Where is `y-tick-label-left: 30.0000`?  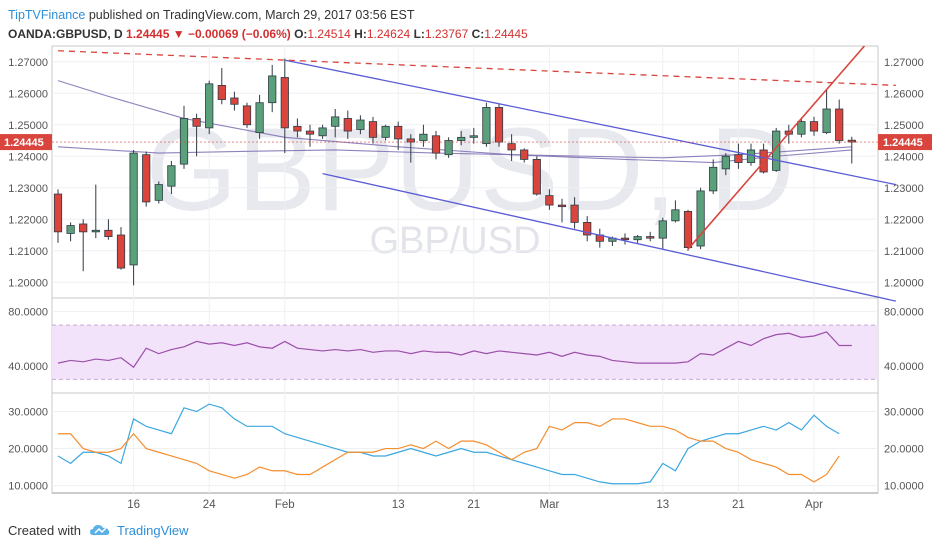 y-tick-label-left: 30.0000 is located at coordinates (28, 413).